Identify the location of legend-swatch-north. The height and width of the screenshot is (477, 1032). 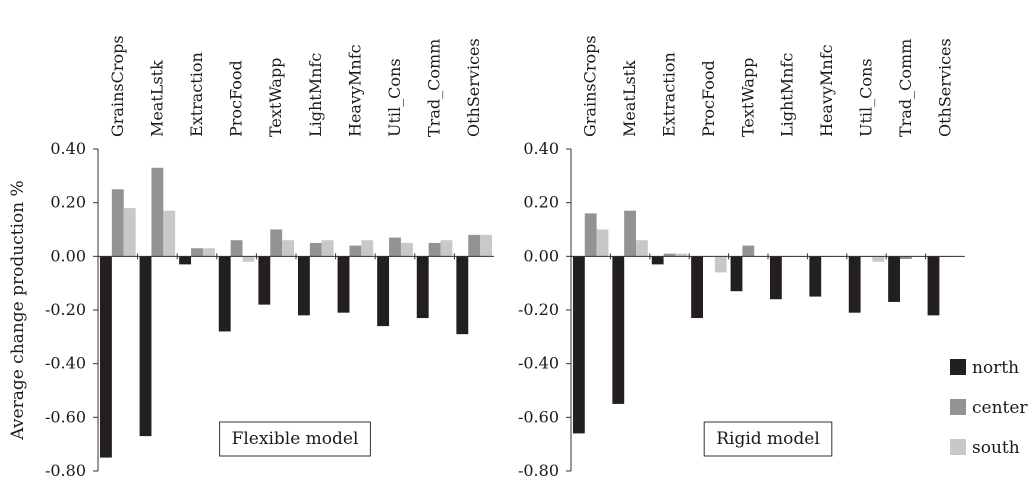
(958, 367).